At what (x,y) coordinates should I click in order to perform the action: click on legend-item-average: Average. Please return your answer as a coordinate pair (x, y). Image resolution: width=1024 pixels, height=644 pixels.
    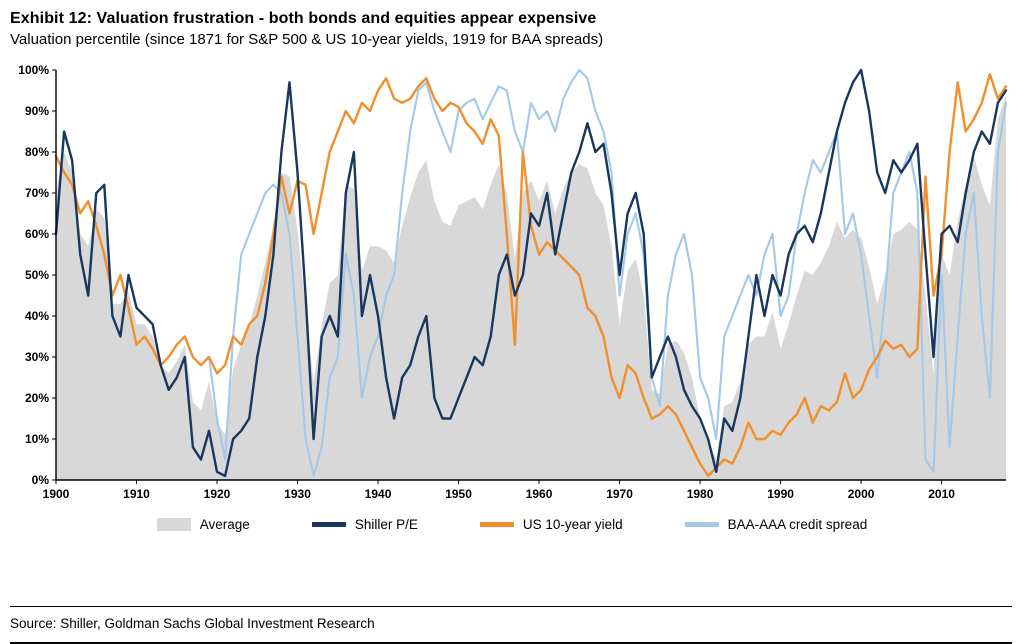
    Looking at the image, I should click on (203, 524).